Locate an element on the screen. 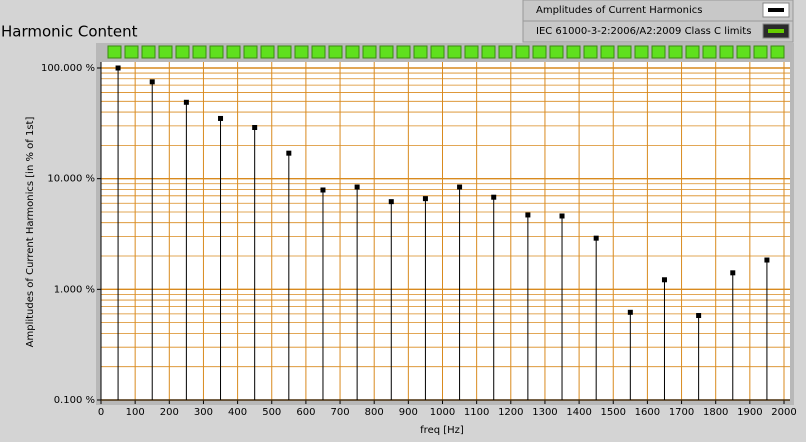 The height and width of the screenshot is (442, 806). chart-title: Harmonic Content is located at coordinates (69, 32).